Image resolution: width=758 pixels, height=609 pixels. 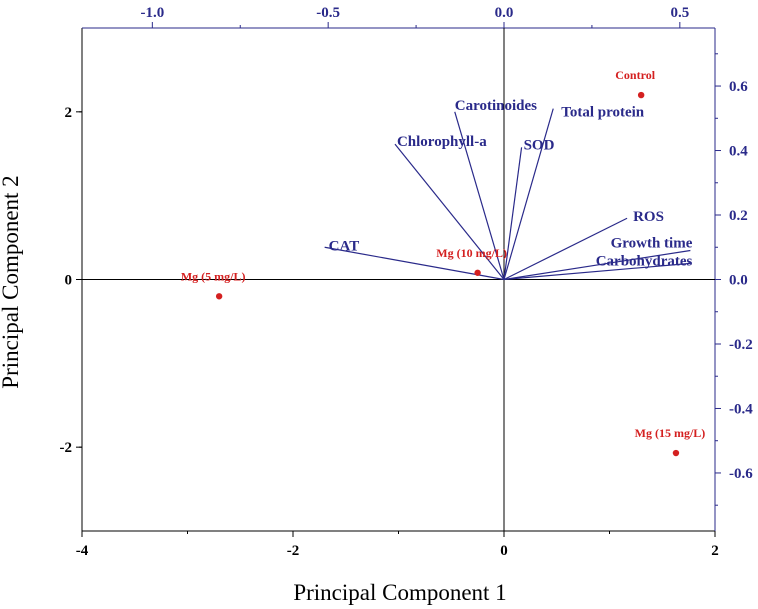 What do you see at coordinates (471, 253) in the screenshot?
I see `score-label: Mg (10 mg/L)` at bounding box center [471, 253].